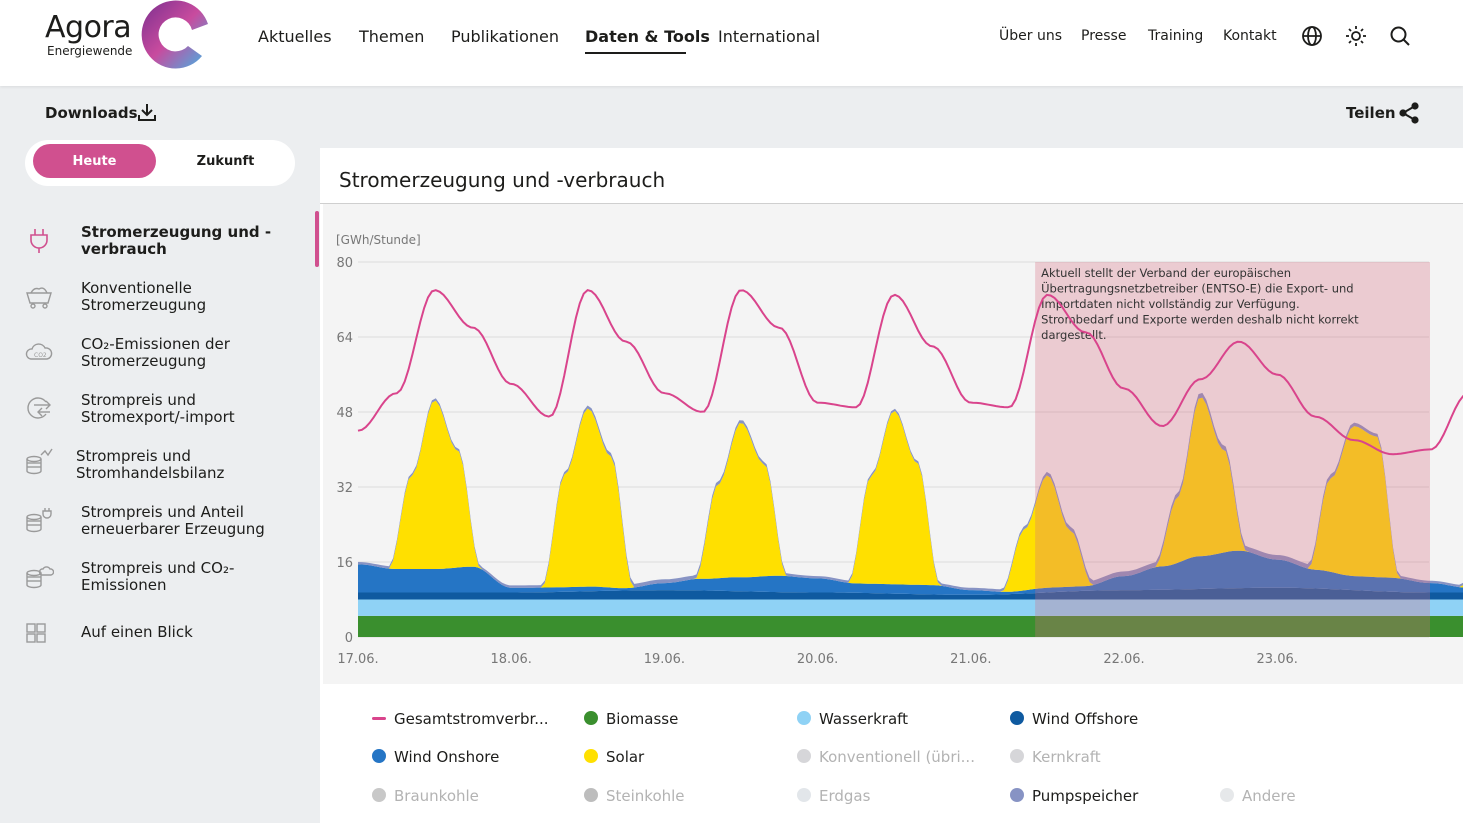  I want to click on nav-publikationen: Publikationen, so click(505, 36).